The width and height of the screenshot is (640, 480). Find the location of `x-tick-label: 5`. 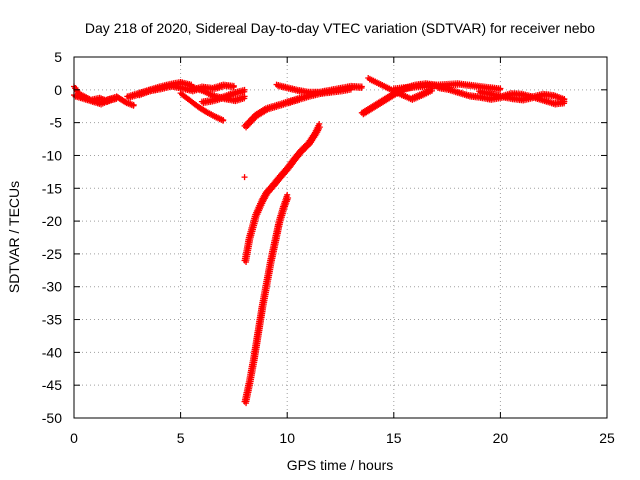

x-tick-label: 5 is located at coordinates (181, 438).